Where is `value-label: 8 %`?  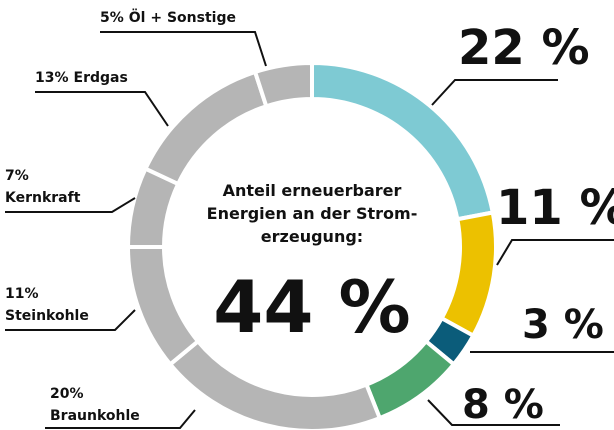
value-label: 8 % is located at coordinates (503, 405).